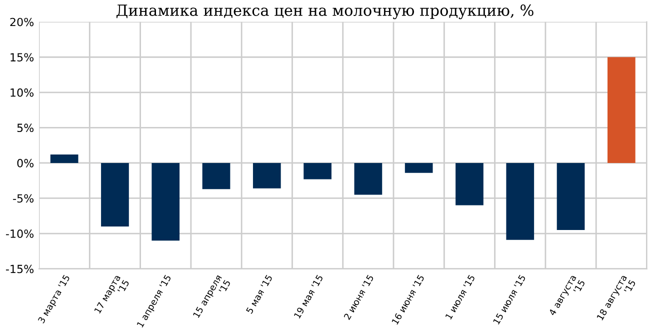  Describe the element at coordinates (22, 22) in the screenshot. I see `y-tick-label: 20%` at that location.